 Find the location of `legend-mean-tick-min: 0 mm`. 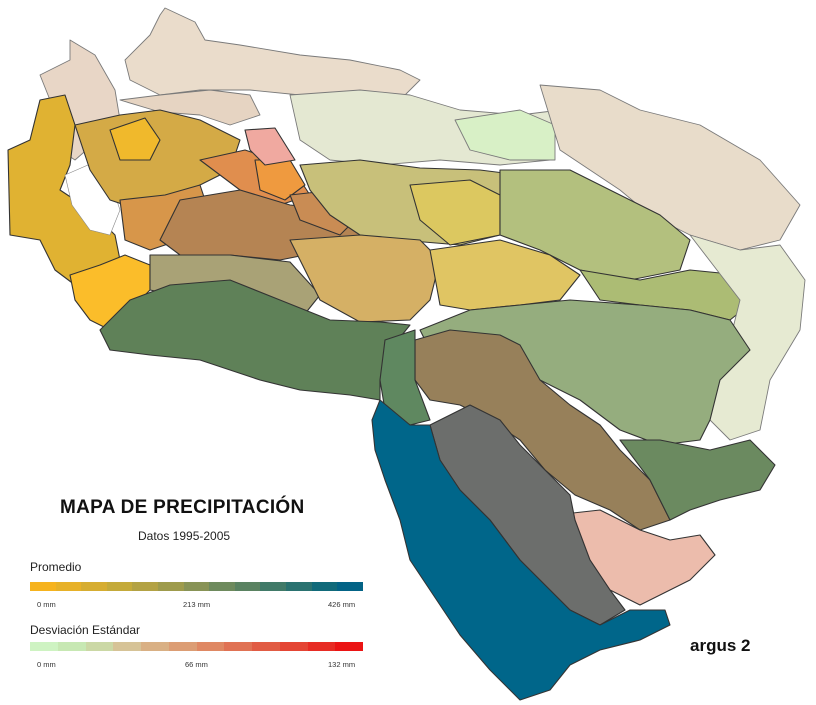

legend-mean-tick-min: 0 mm is located at coordinates (46, 604).